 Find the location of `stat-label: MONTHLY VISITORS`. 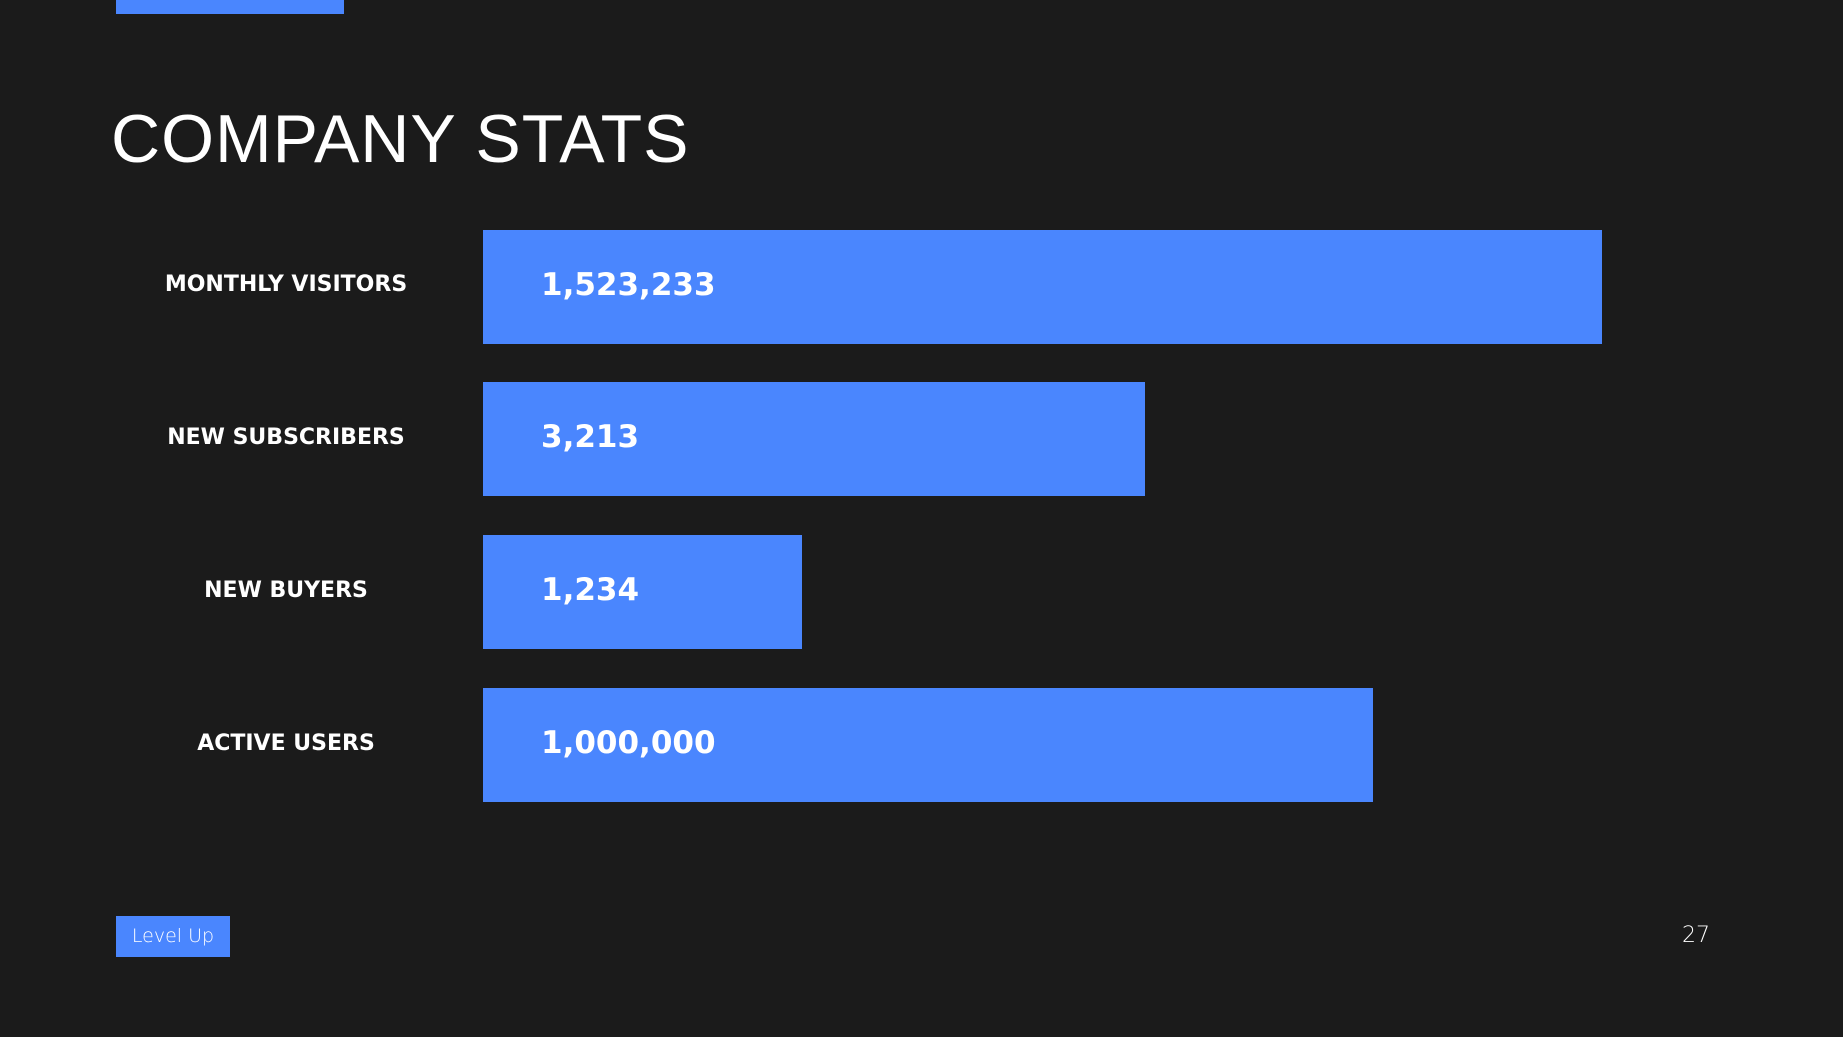

stat-label: MONTHLY VISITORS is located at coordinates (286, 284).